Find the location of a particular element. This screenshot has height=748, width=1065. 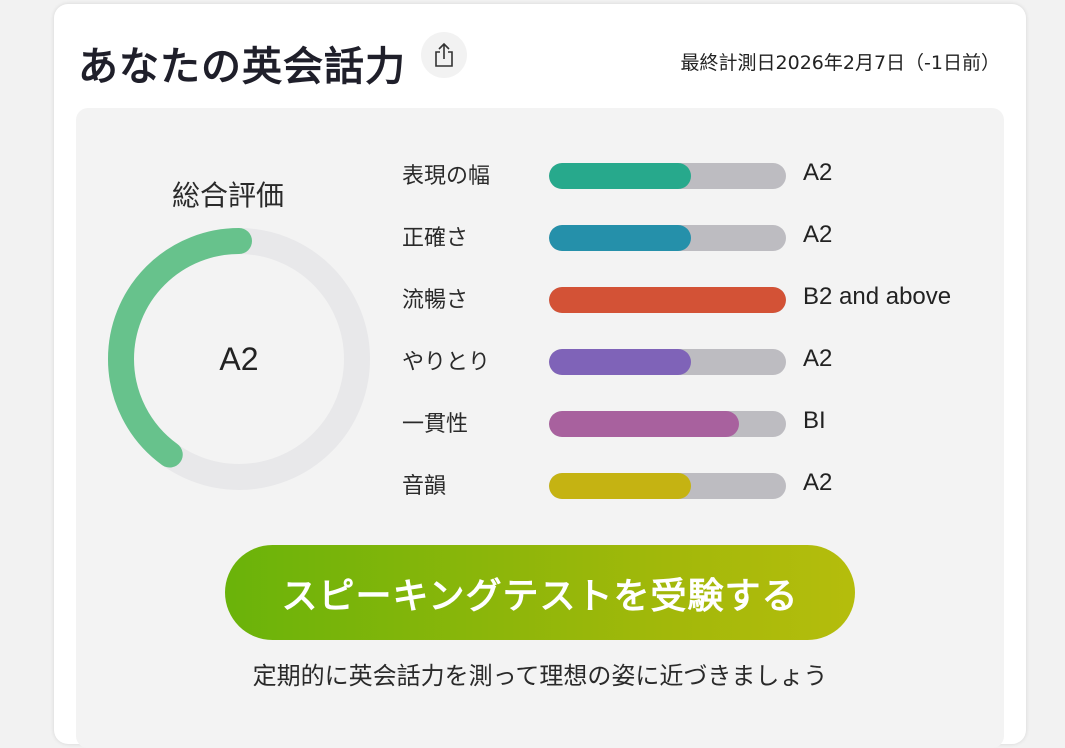

skill-row-interaction: やりとり A2 is located at coordinates (702, 371).